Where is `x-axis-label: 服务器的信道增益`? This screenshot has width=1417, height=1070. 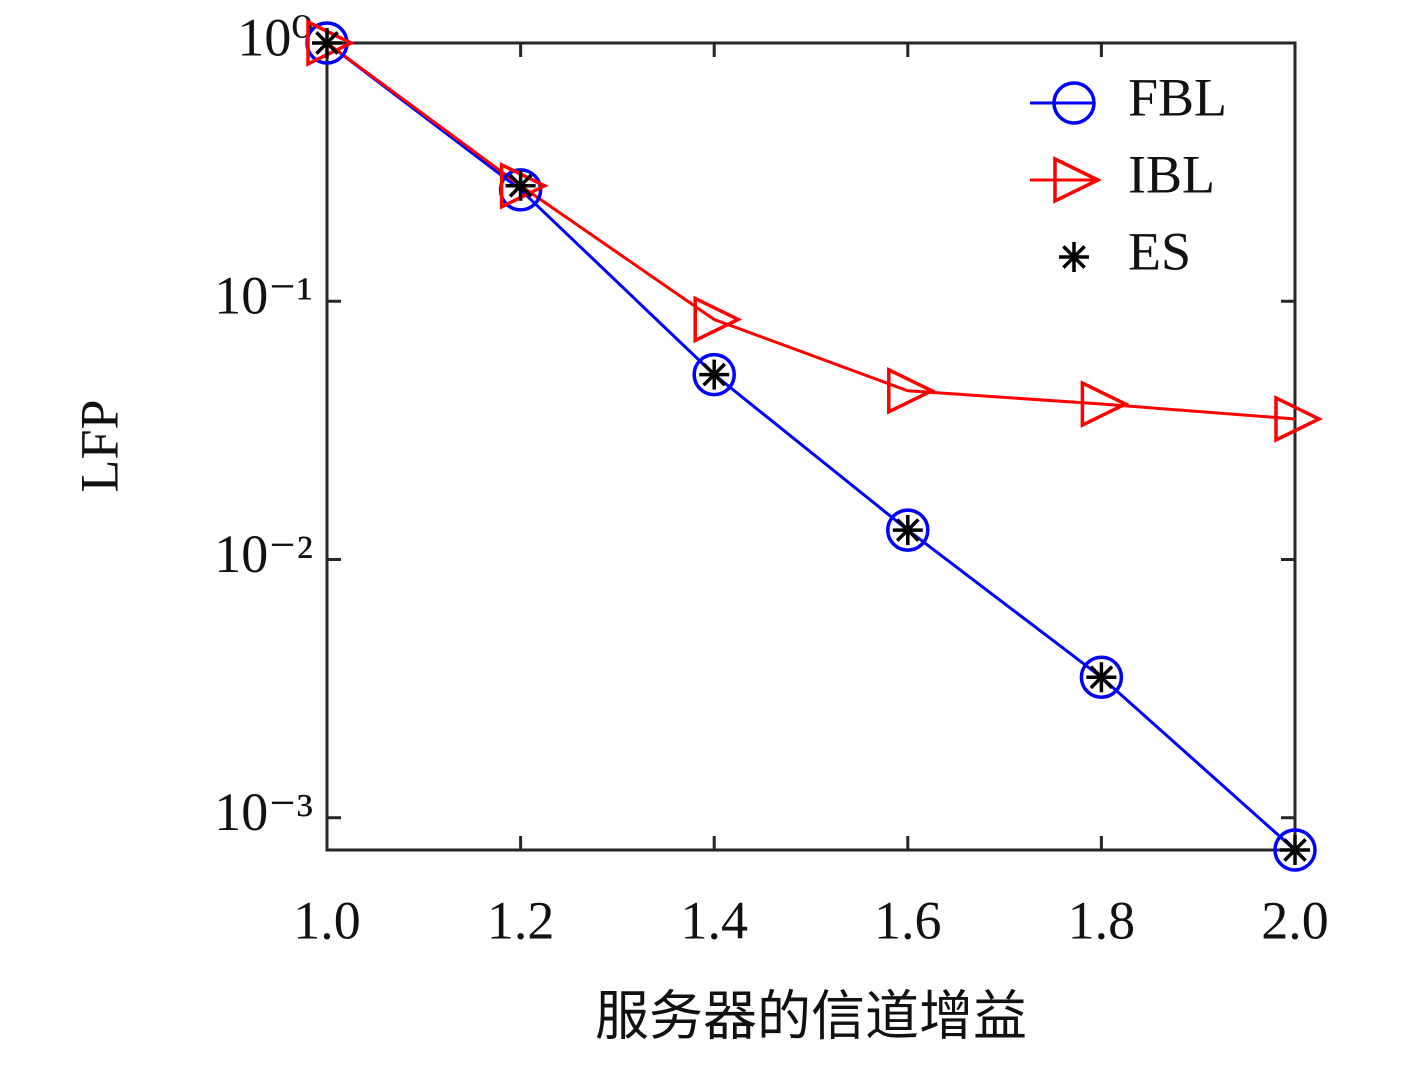
x-axis-label: 服务器的信道增益 is located at coordinates (811, 1016).